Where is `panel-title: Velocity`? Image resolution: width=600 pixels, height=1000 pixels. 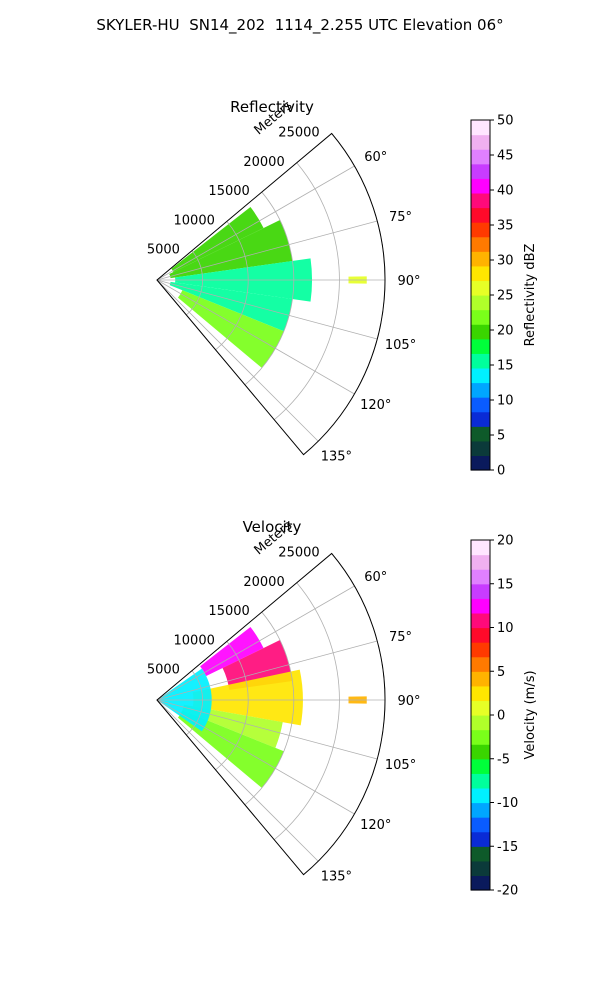 panel-title: Velocity is located at coordinates (272, 527).